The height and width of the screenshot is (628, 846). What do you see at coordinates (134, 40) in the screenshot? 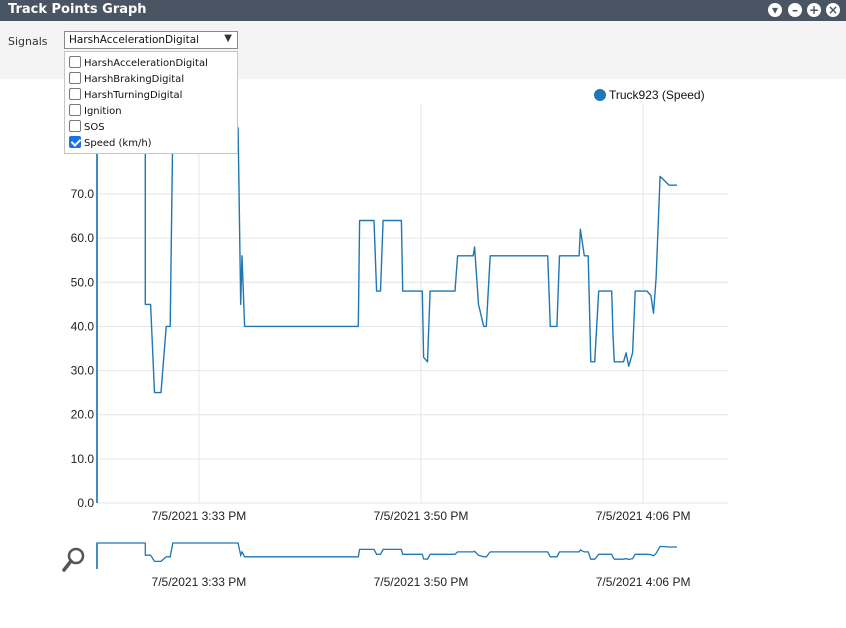
I see `signals-select-value: HarshAccelerationDigital` at bounding box center [134, 40].